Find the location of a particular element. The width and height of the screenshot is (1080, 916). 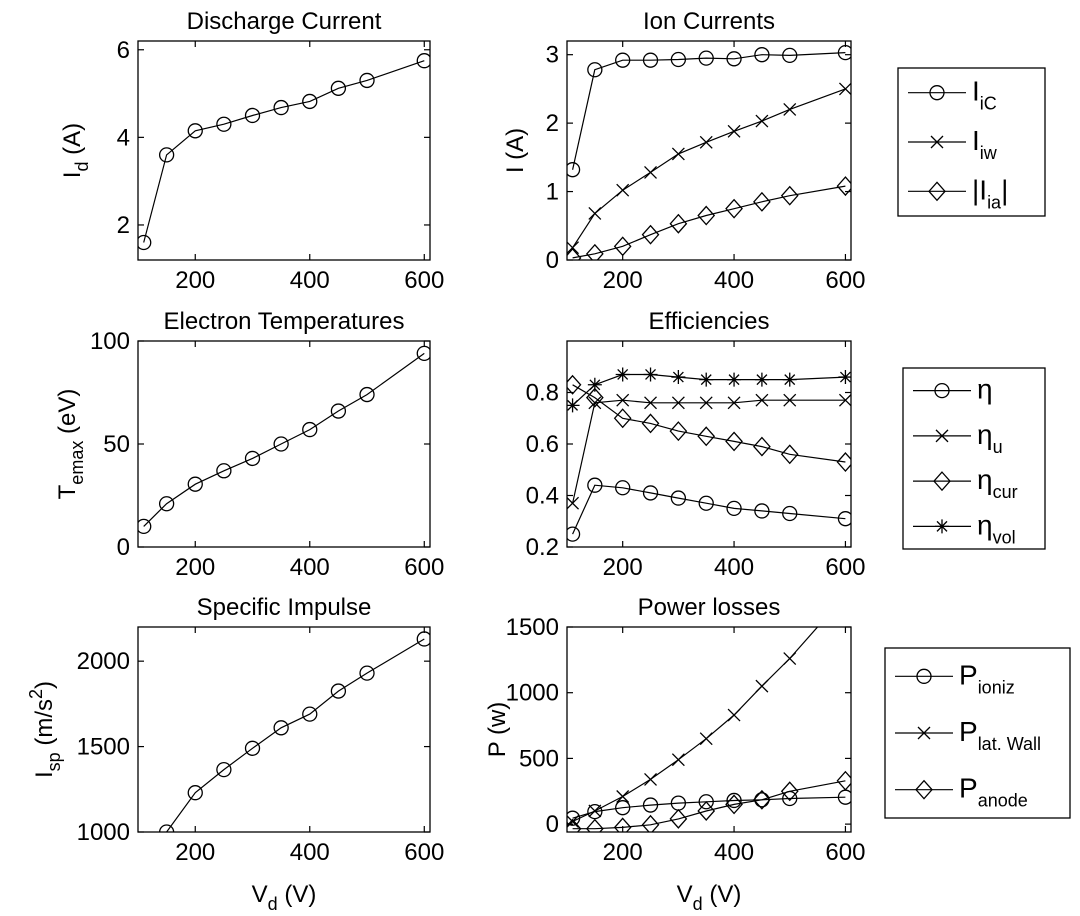

legend-frame is located at coordinates (974, 458).